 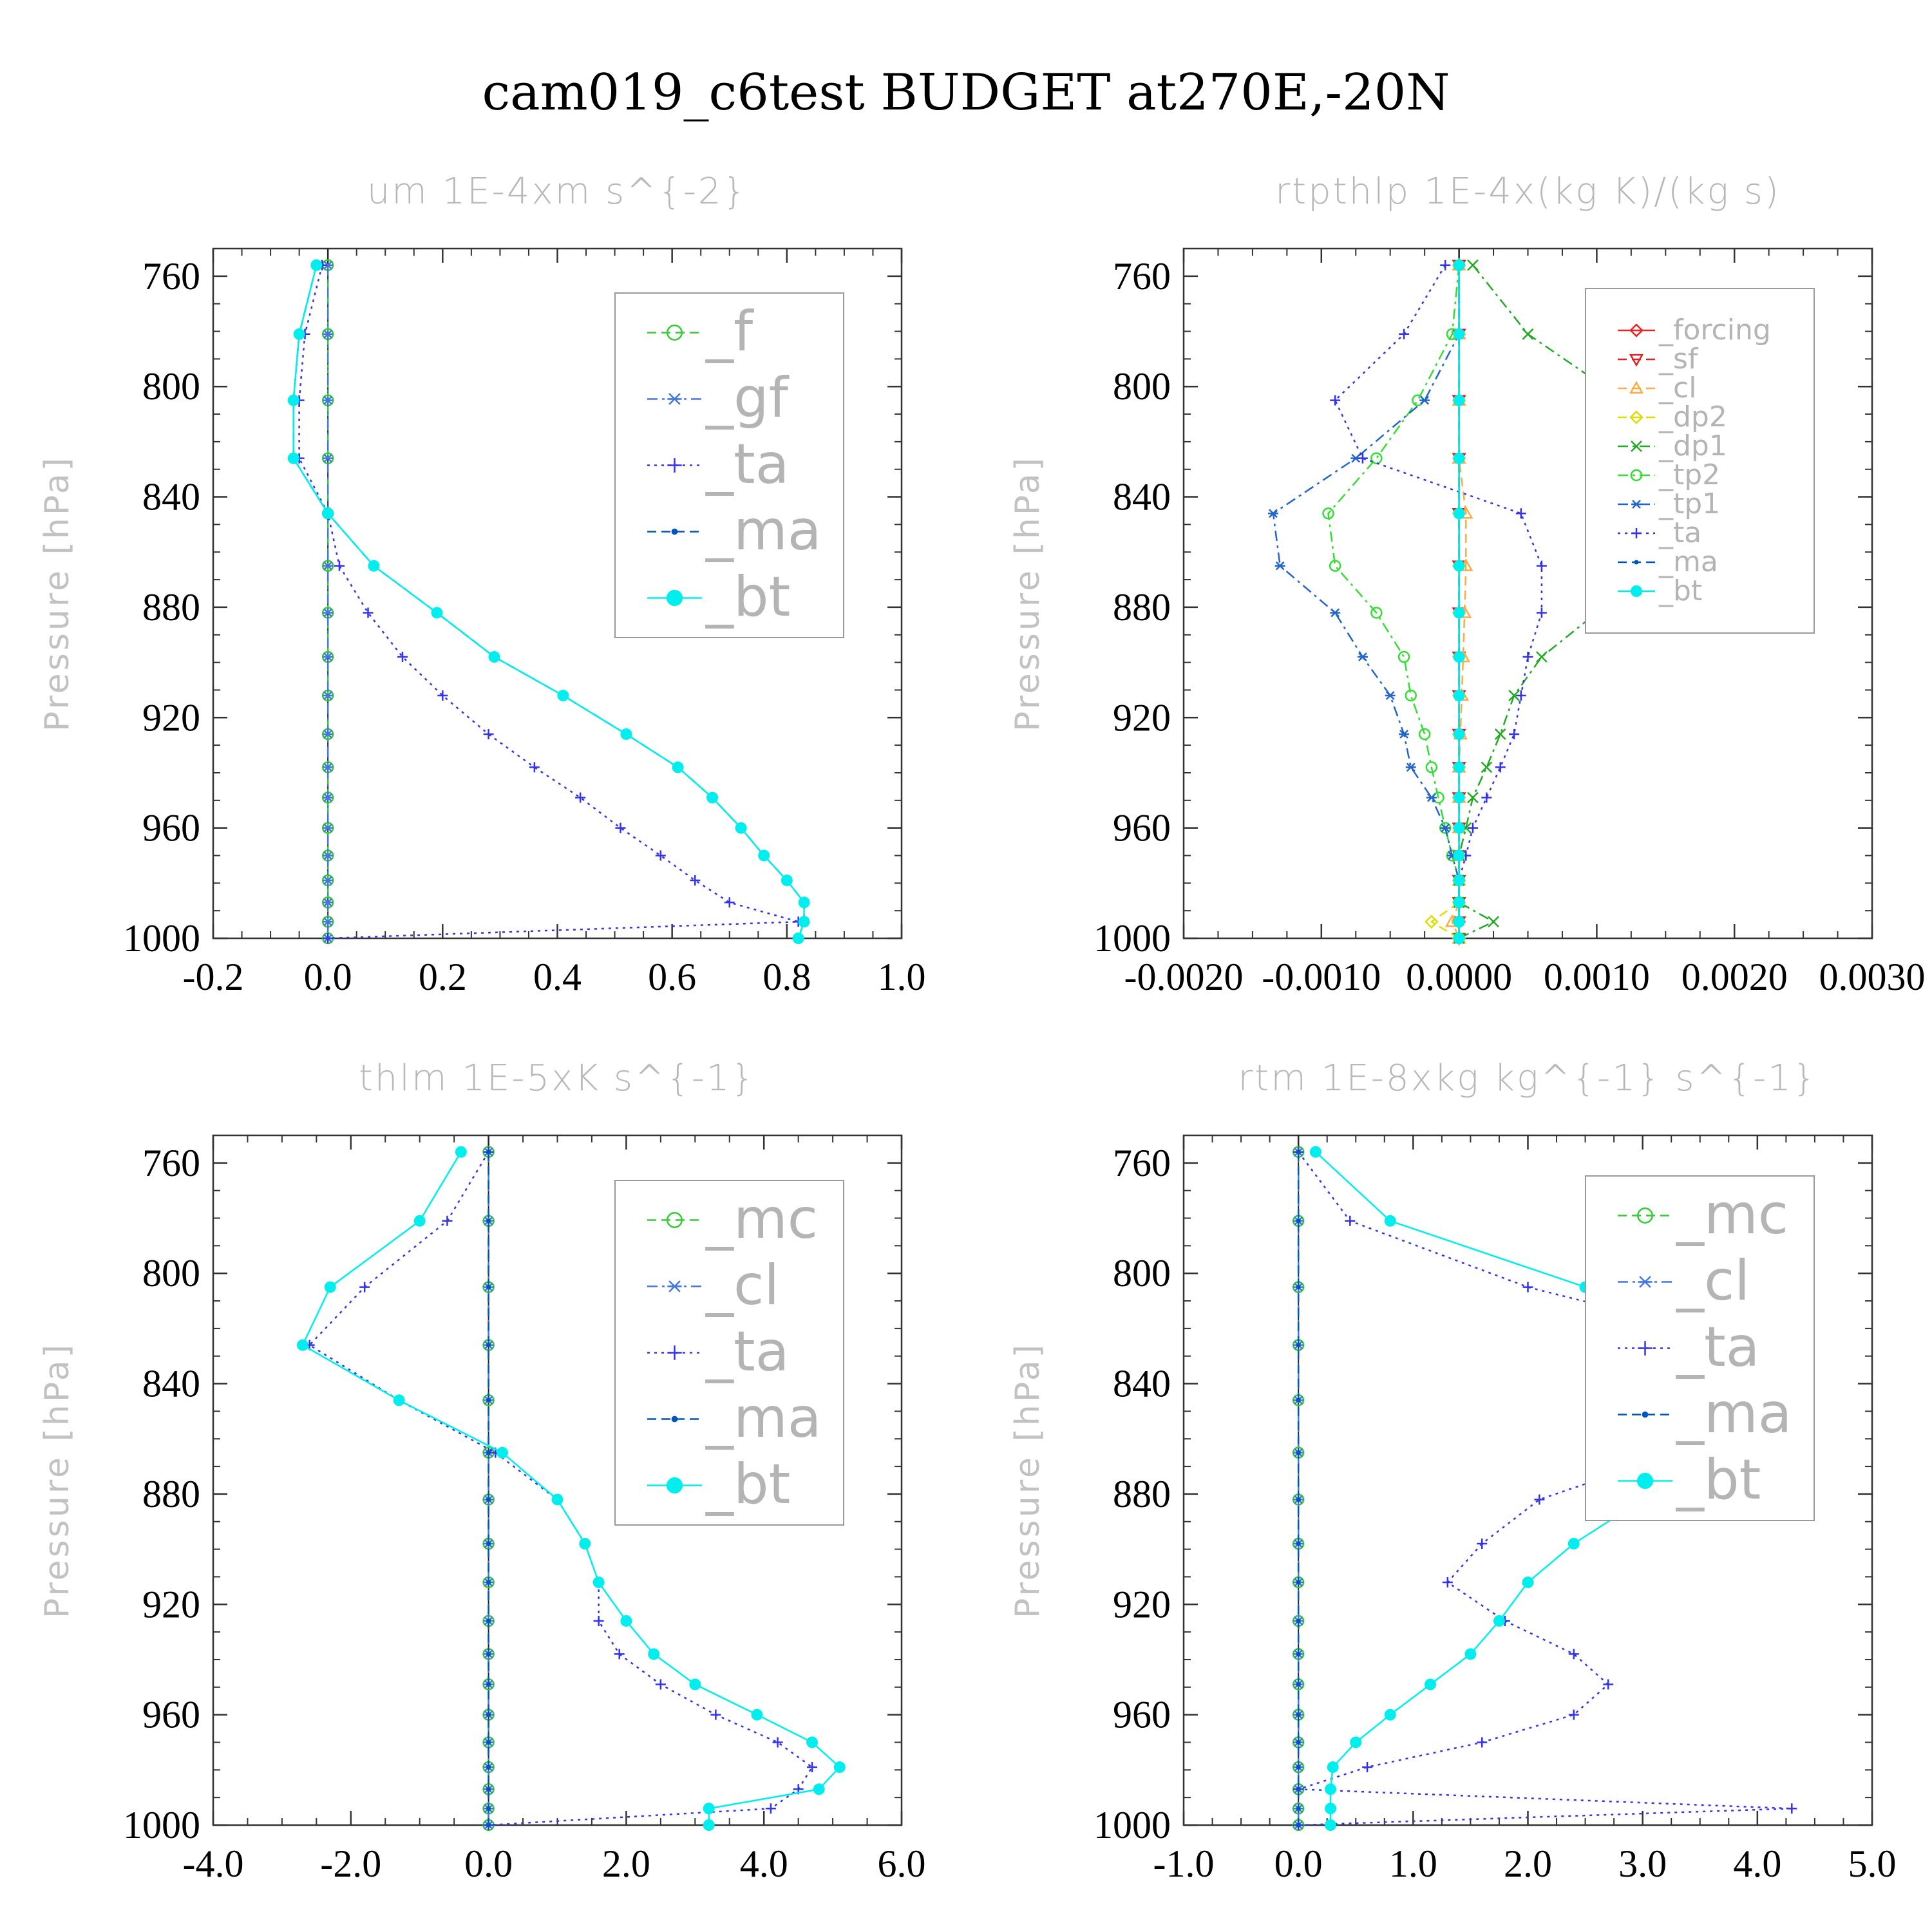 What do you see at coordinates (747, 1352) in the screenshot?
I see `legend-label: _ta` at bounding box center [747, 1352].